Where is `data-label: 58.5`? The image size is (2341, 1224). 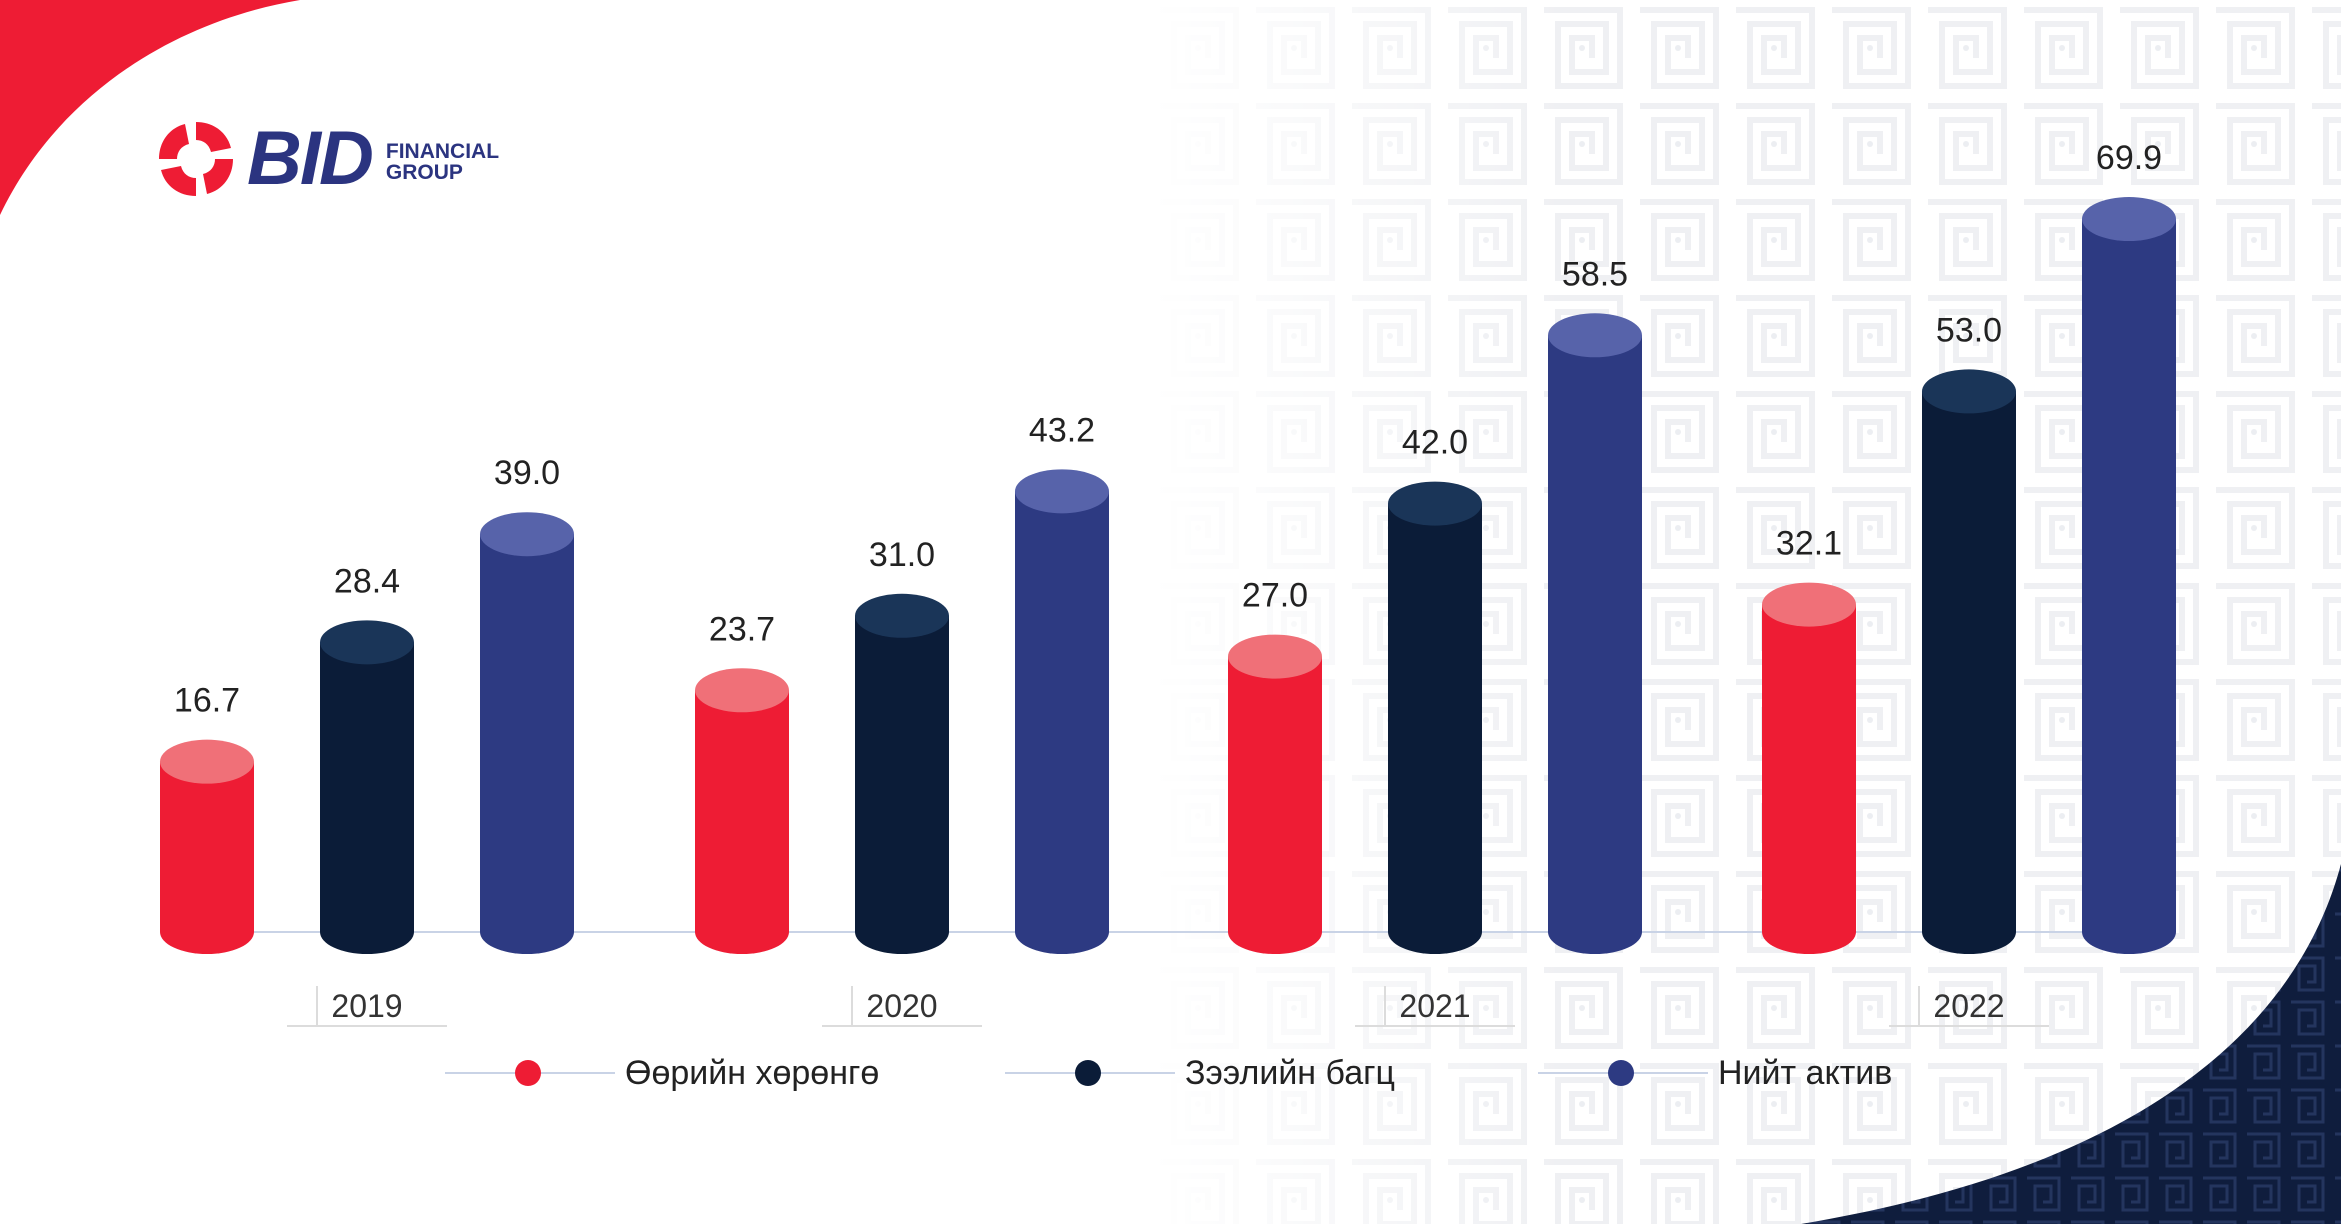
data-label: 58.5 is located at coordinates (1595, 274).